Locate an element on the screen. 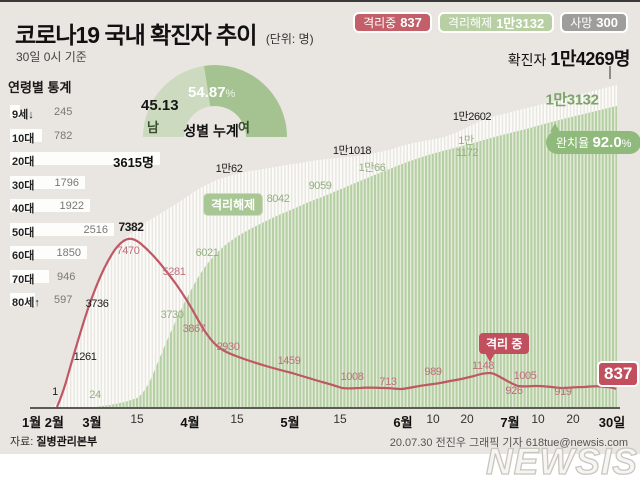  status-badges: 격리중 837 격리해제 1만3132 사망 300 is located at coordinates (490, 22).